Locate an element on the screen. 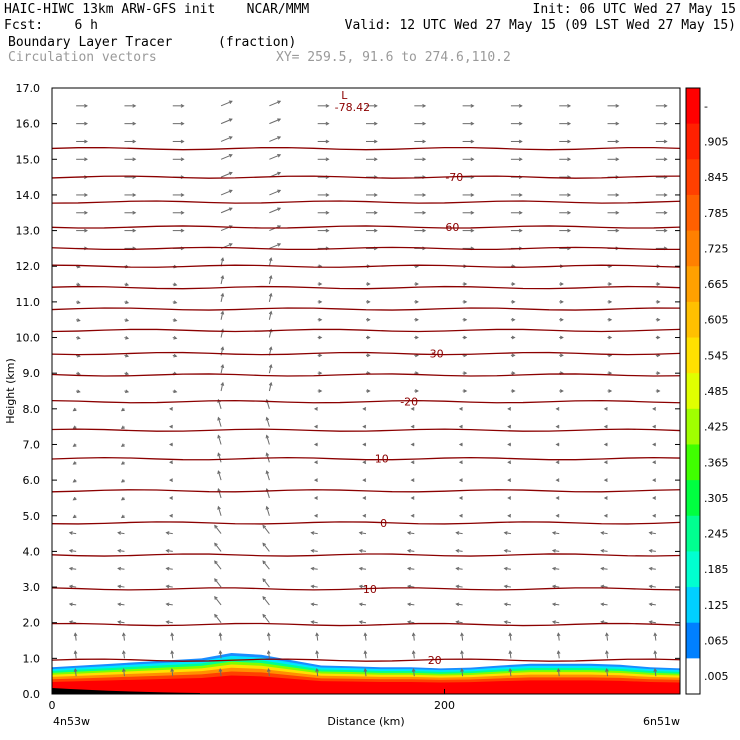 This screenshot has width=740, height=740. x-endpoint-right: 6n51w is located at coordinates (661, 721).